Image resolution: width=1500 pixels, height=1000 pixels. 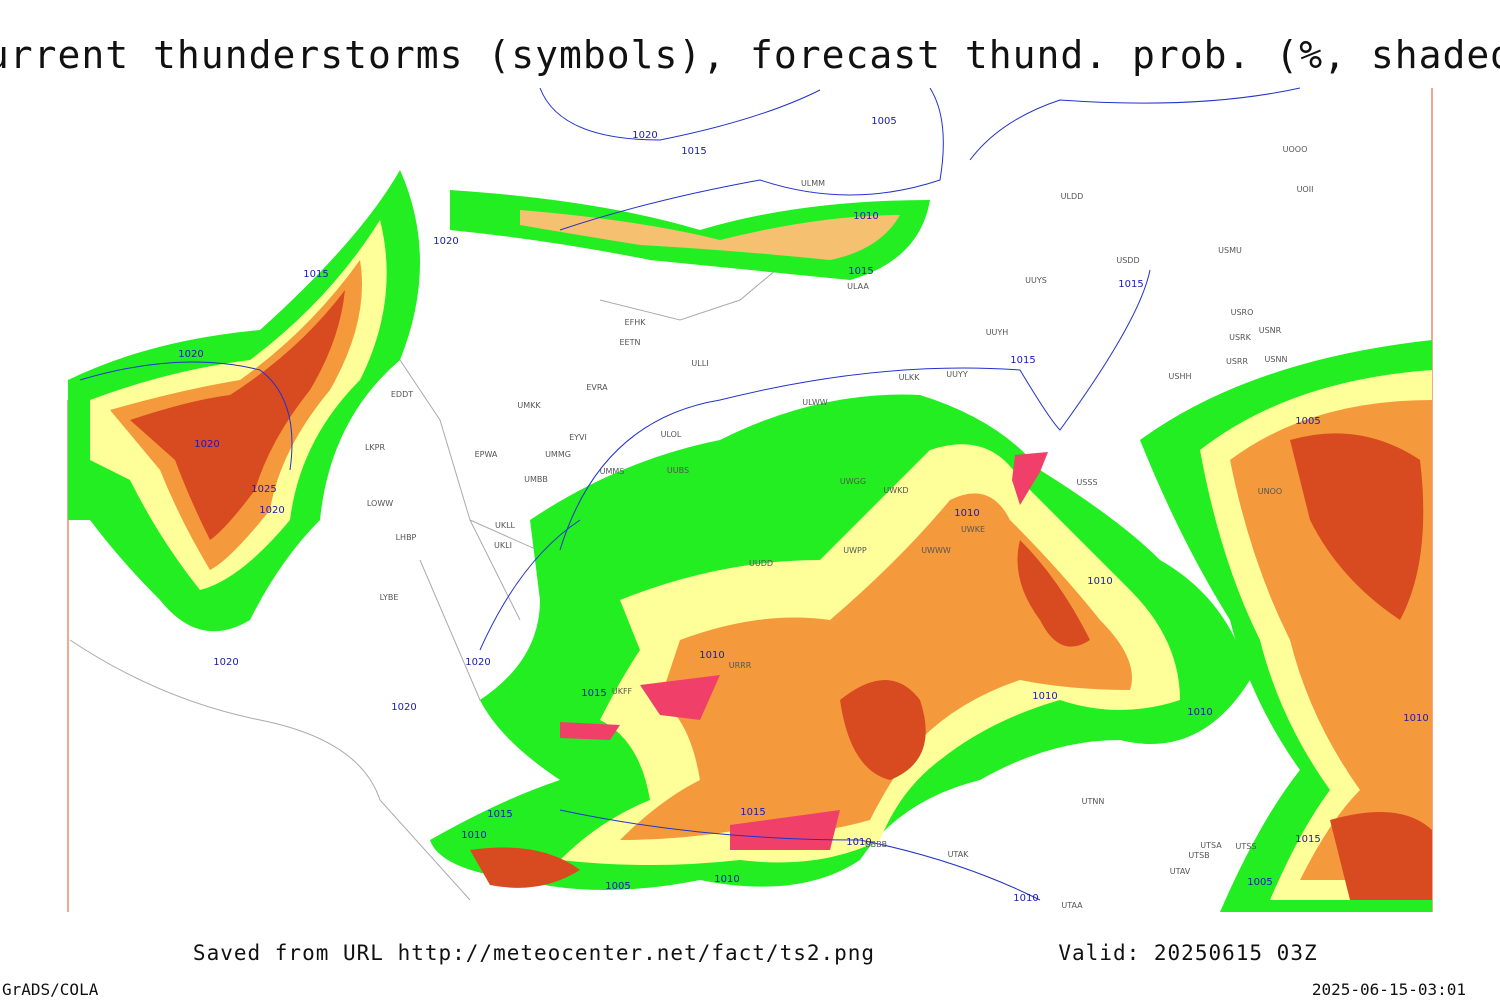 What do you see at coordinates (536, 479) in the screenshot?
I see `station-code: UMBB` at bounding box center [536, 479].